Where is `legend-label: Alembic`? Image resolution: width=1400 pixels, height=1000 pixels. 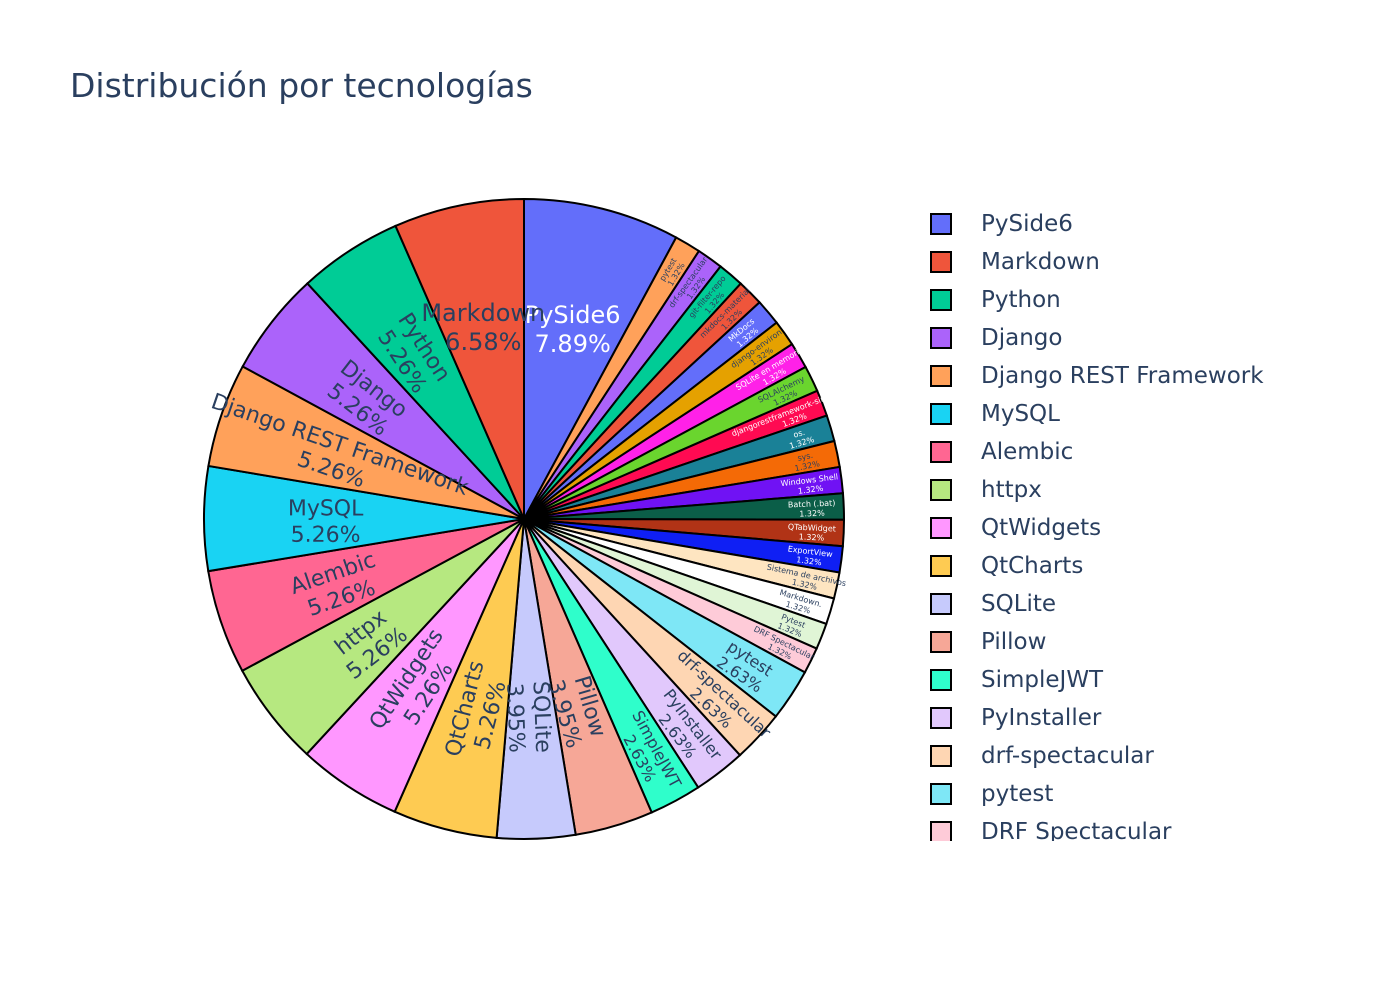
legend-label: Alembic is located at coordinates (1027, 452).